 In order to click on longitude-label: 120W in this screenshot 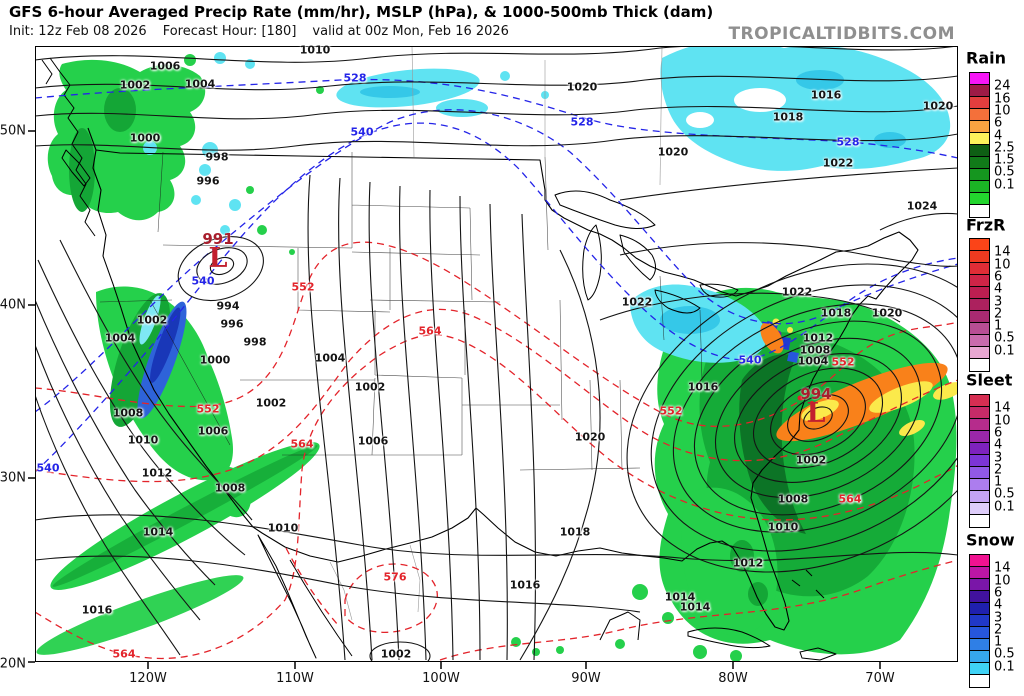, I will do `click(148, 678)`.